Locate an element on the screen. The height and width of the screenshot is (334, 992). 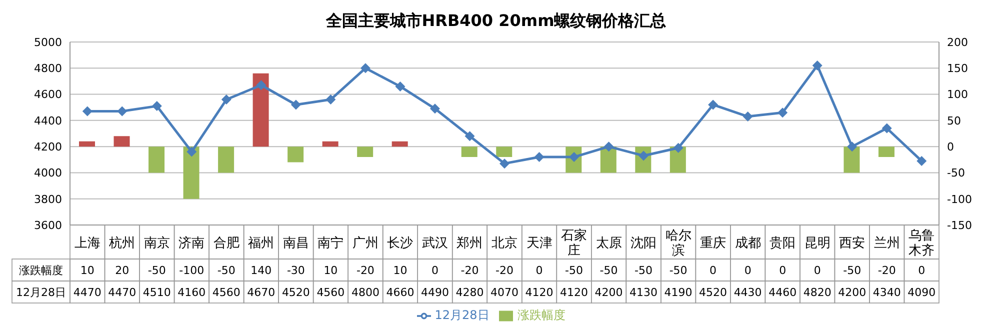
data-label: -100 is located at coordinates (191, 270).